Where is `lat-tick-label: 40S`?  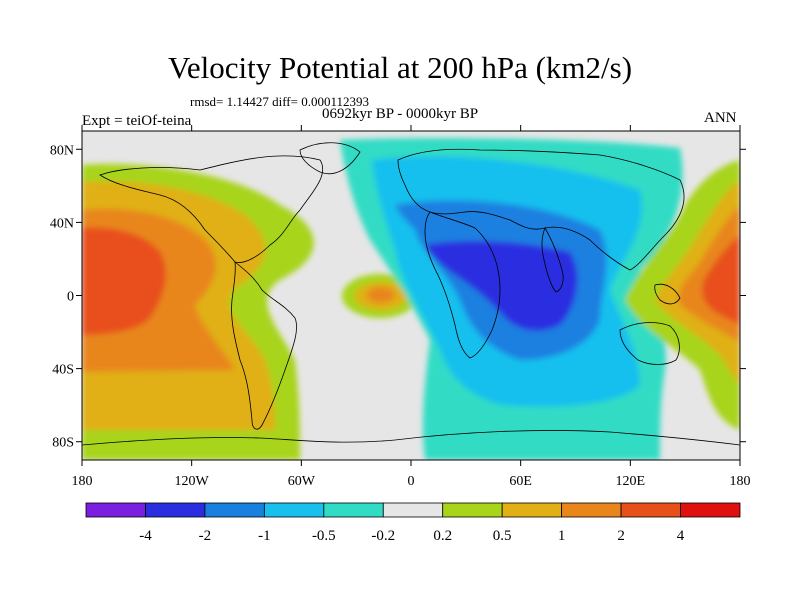
lat-tick-label: 40S is located at coordinates (63, 370).